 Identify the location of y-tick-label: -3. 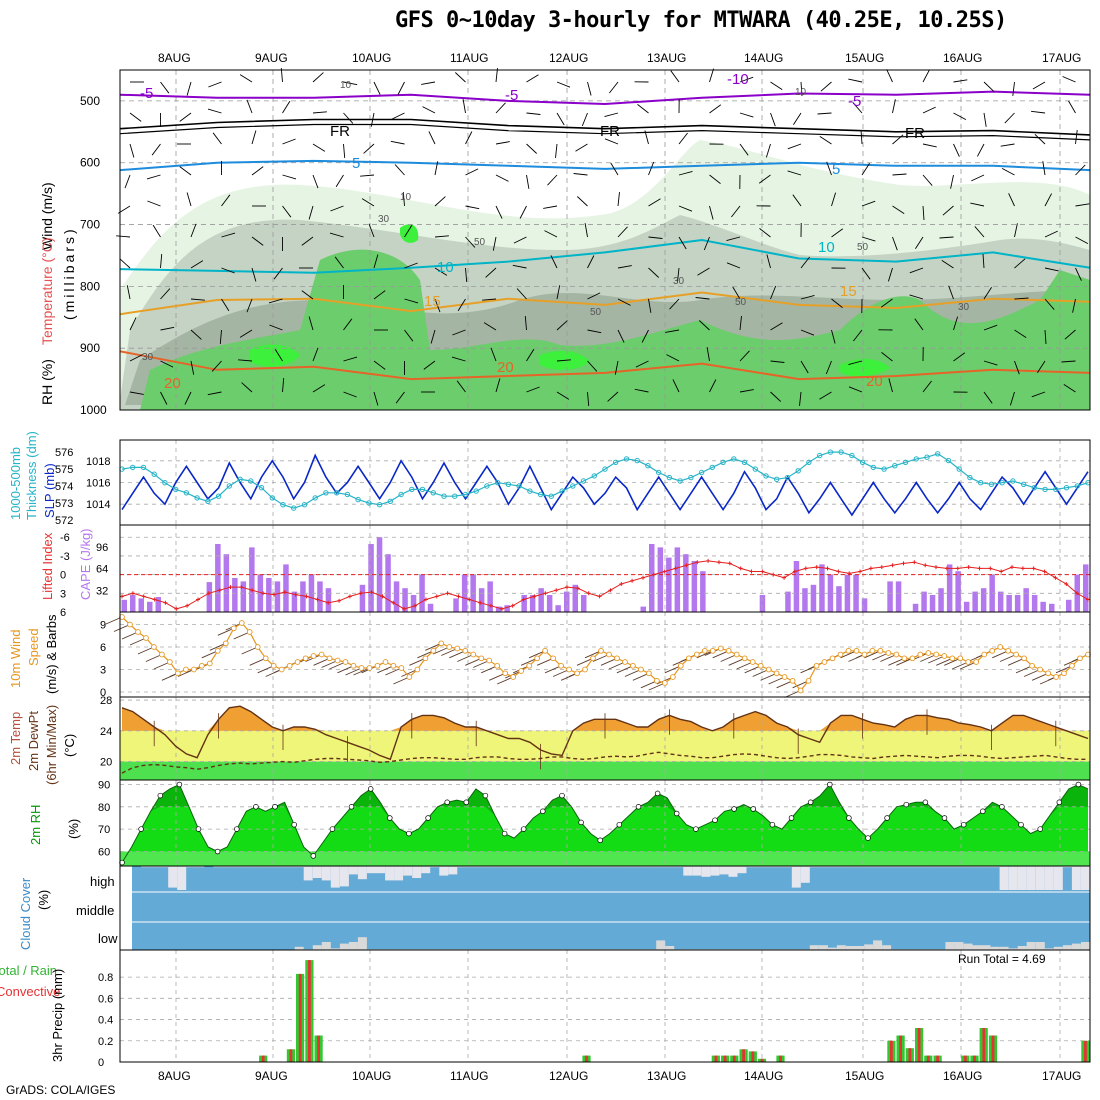
(65, 557).